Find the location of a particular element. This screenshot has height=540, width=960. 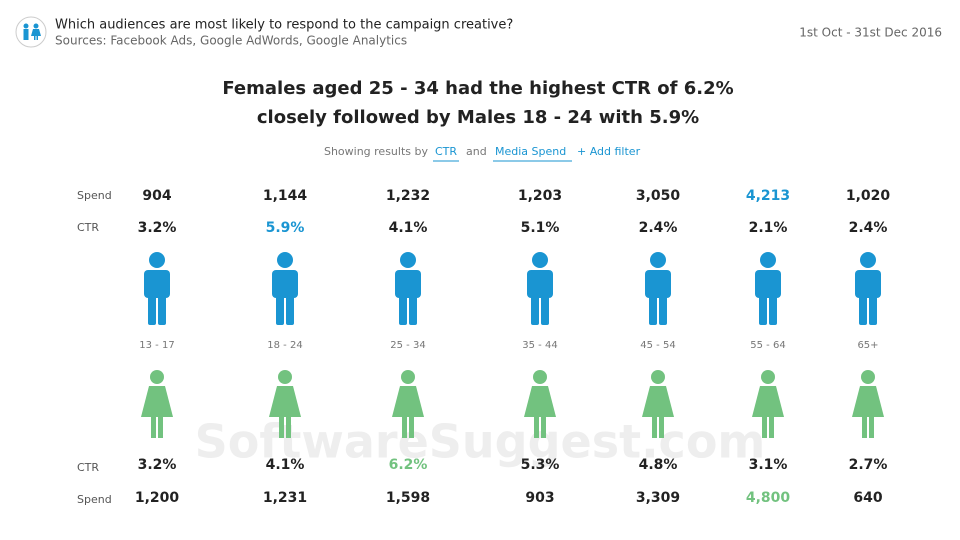

female-spend: 3,309 is located at coordinates (658, 498).